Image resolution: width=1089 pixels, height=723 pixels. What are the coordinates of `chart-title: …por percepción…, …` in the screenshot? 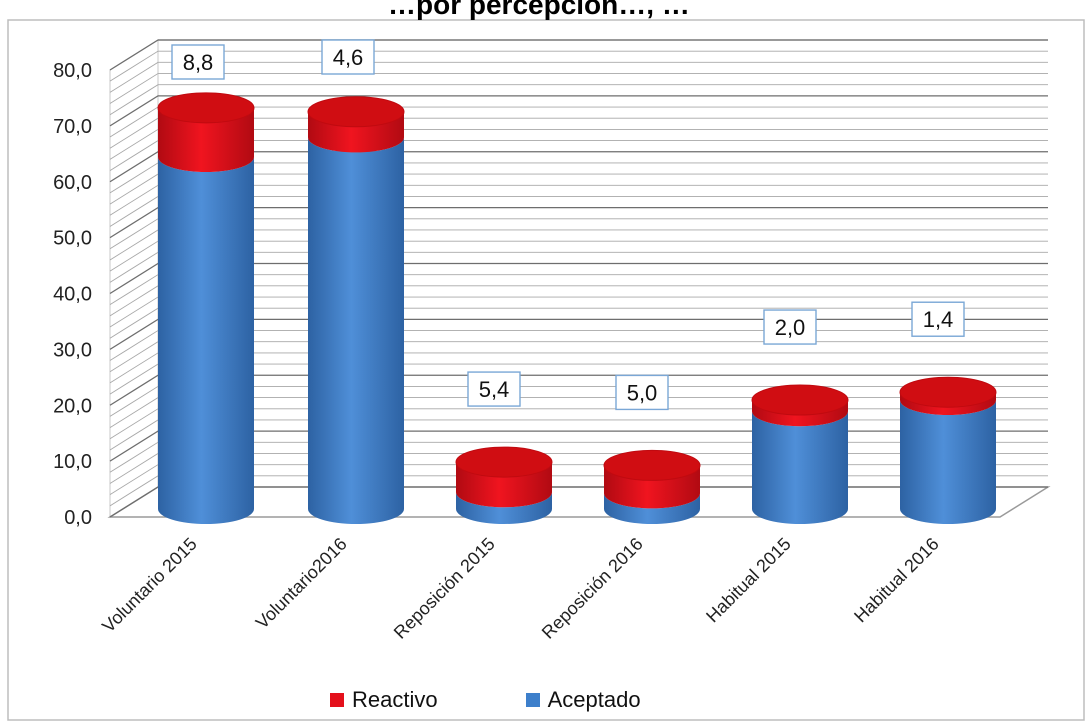 It's located at (539, 10).